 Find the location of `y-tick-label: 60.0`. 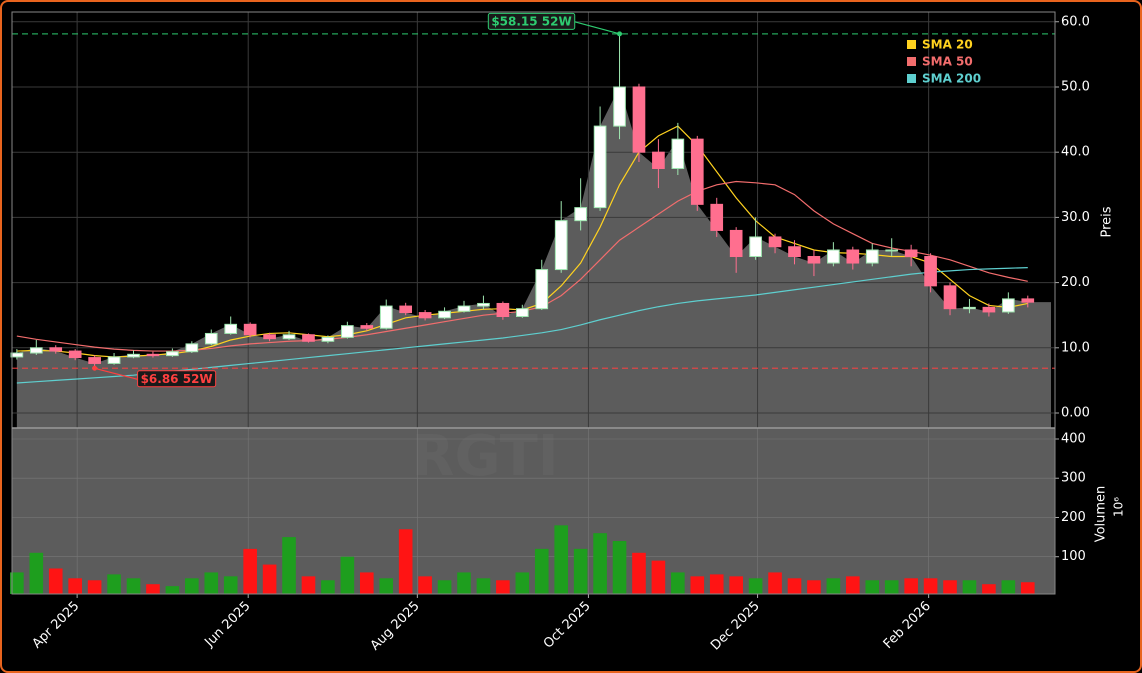

y-tick-label: 60.0 is located at coordinates (1075, 21).